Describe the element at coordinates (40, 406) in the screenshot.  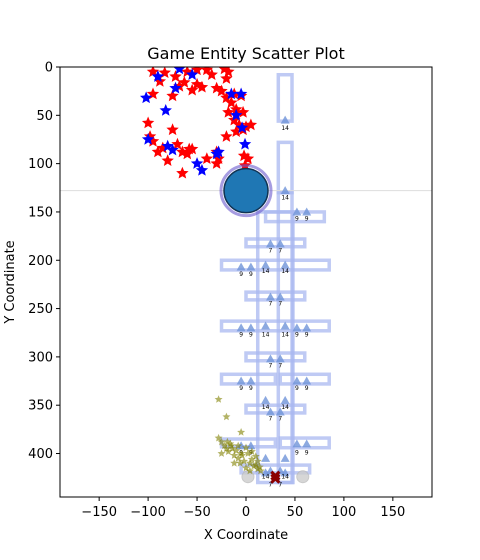
I see `y-tick-label-7: 350` at that location.